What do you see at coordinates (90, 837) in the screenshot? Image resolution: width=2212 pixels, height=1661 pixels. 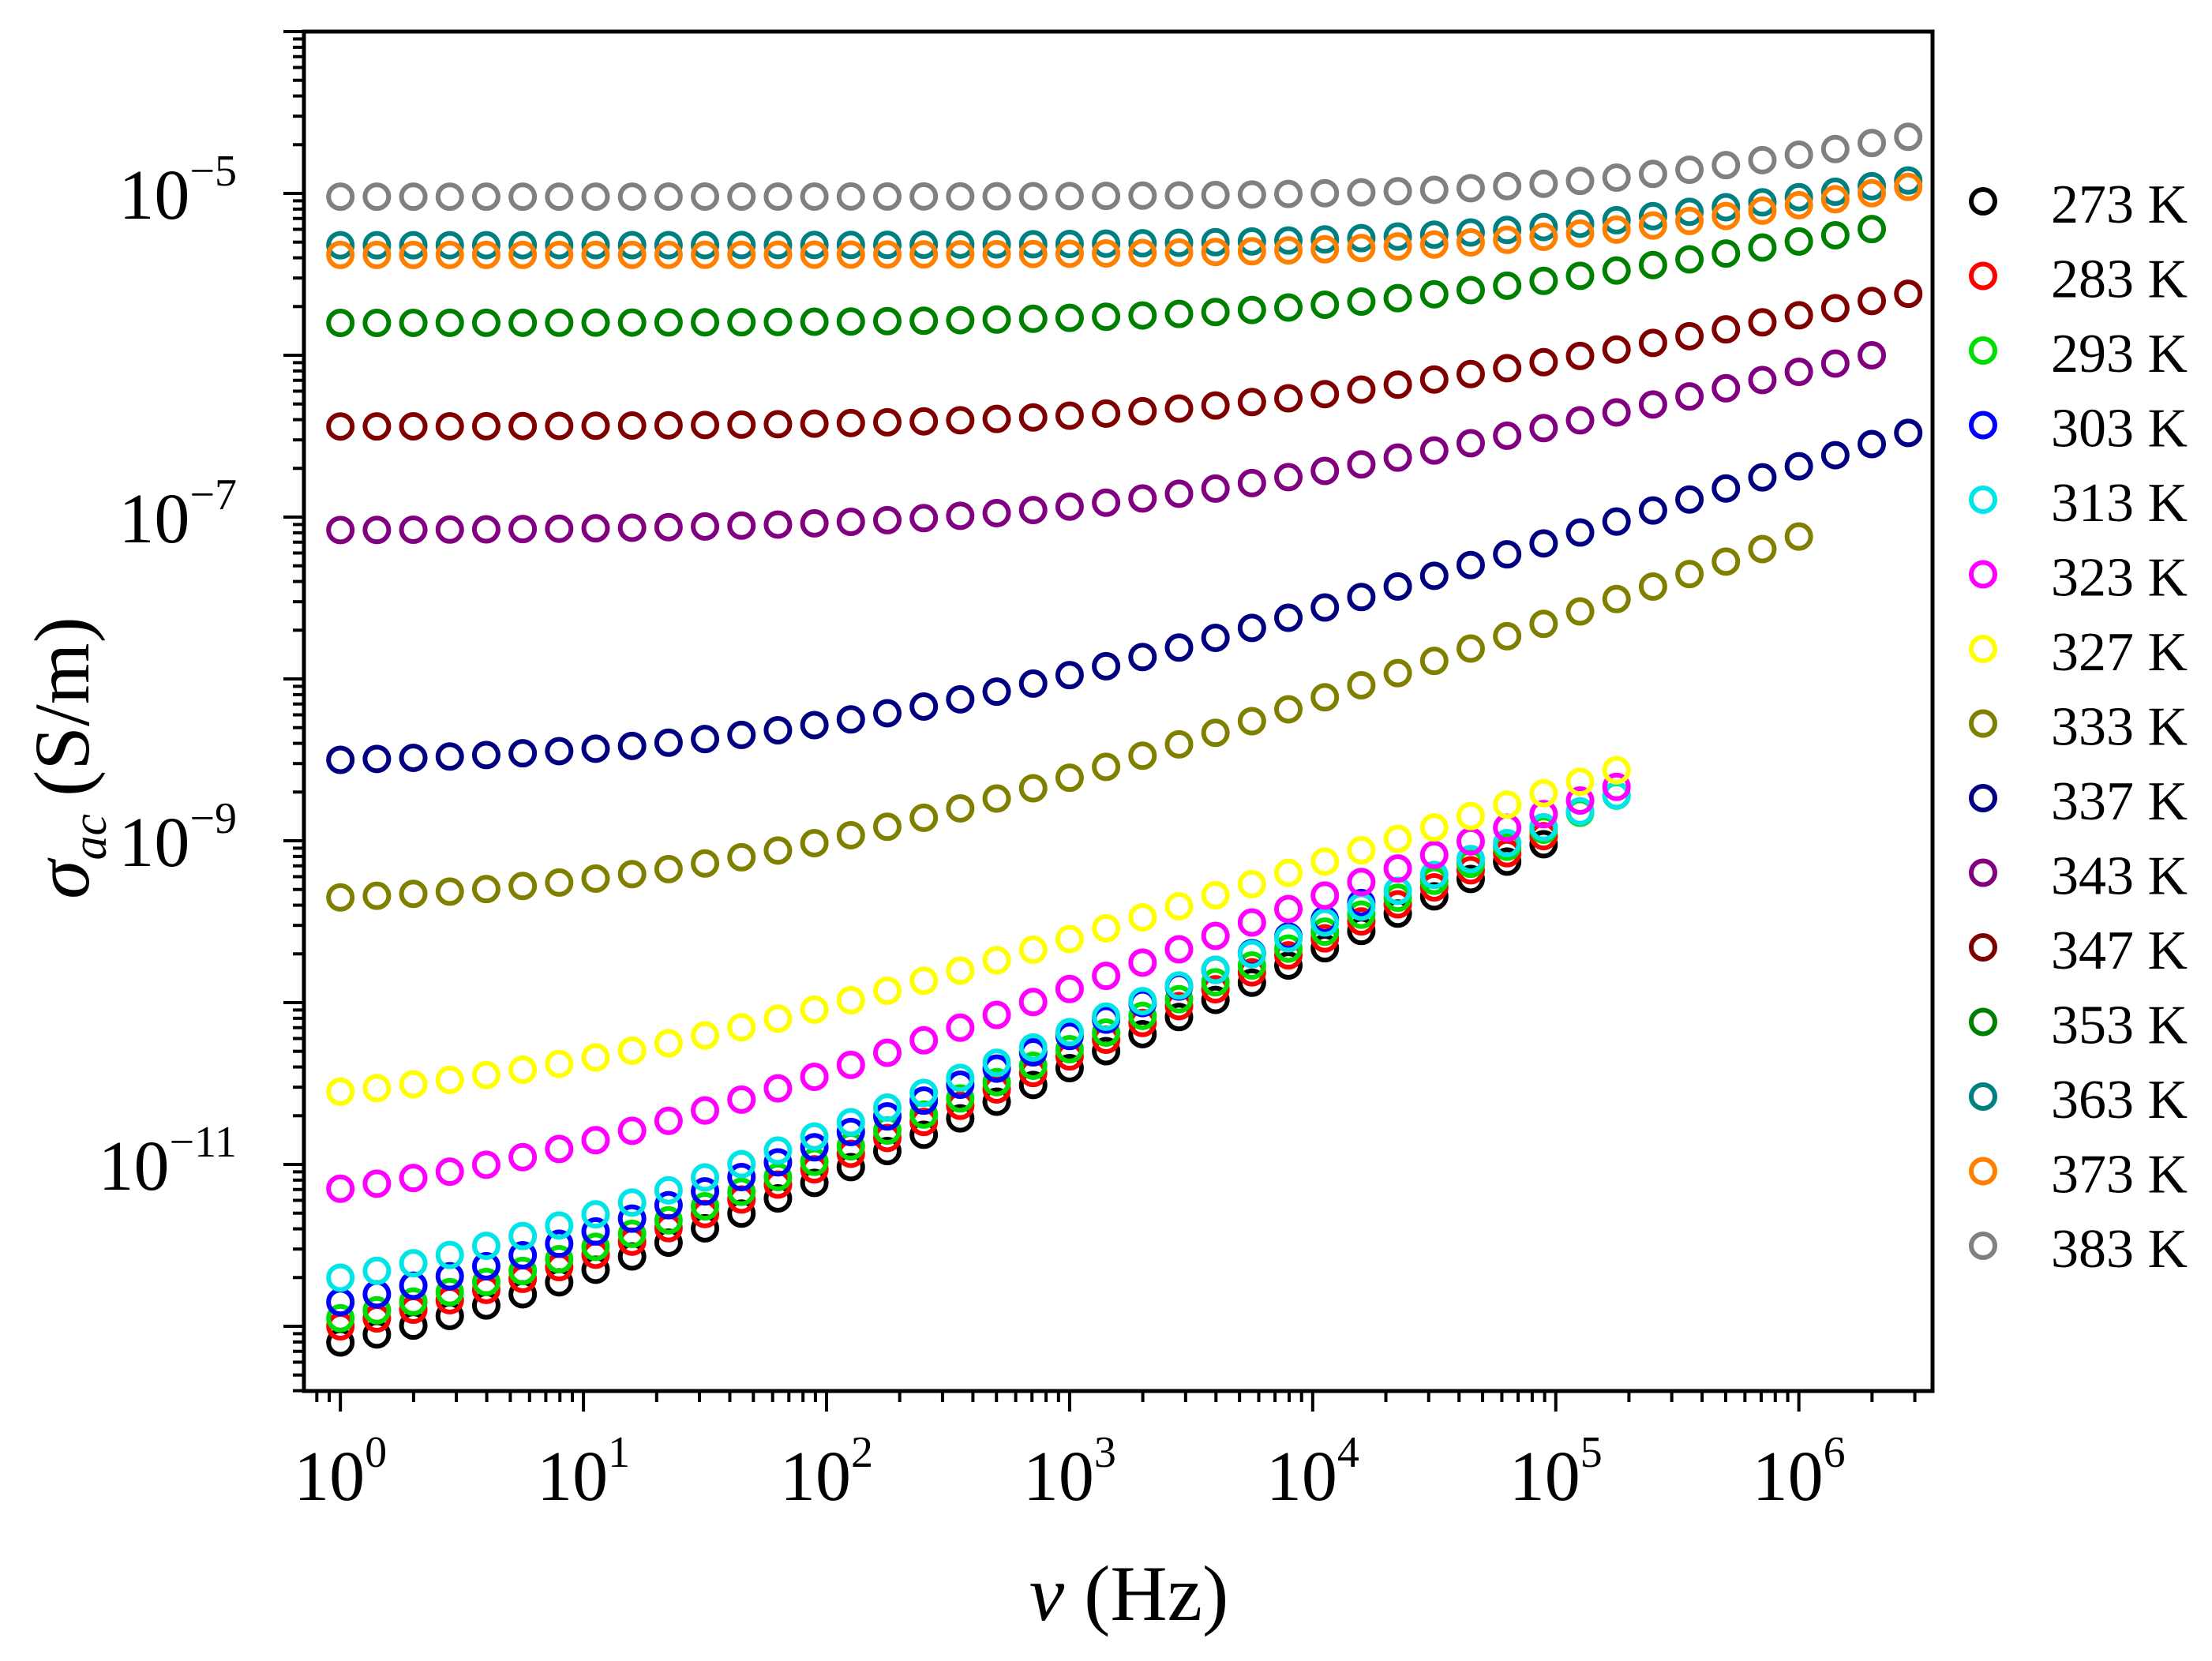 I see `y-axis-subscript: ac` at bounding box center [90, 837].